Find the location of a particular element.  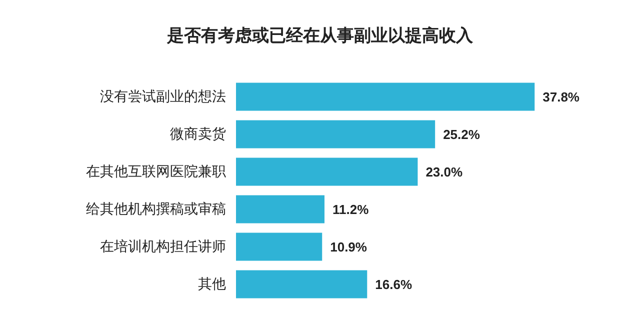

y-tick-label: 微商卖货 is located at coordinates (198, 134).